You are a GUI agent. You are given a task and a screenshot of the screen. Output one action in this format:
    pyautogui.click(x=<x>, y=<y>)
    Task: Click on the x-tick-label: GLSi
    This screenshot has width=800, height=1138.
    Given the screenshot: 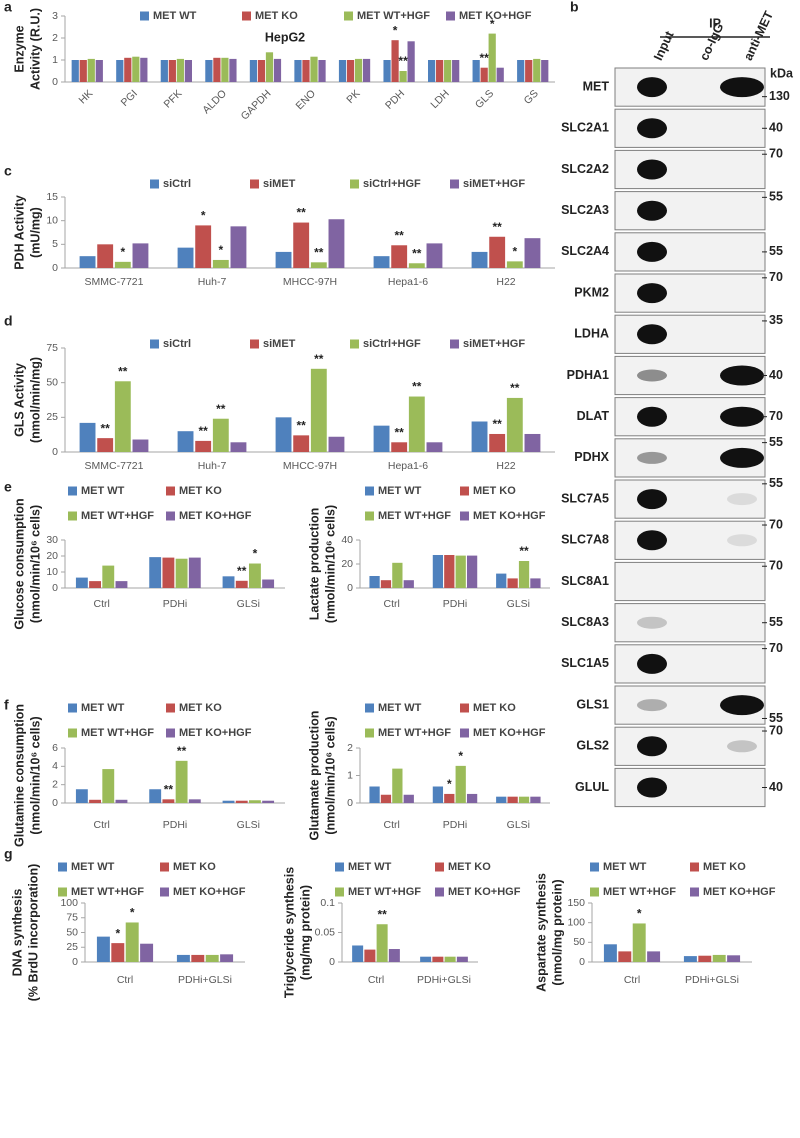 What is the action you would take?
    pyautogui.click(x=248, y=604)
    